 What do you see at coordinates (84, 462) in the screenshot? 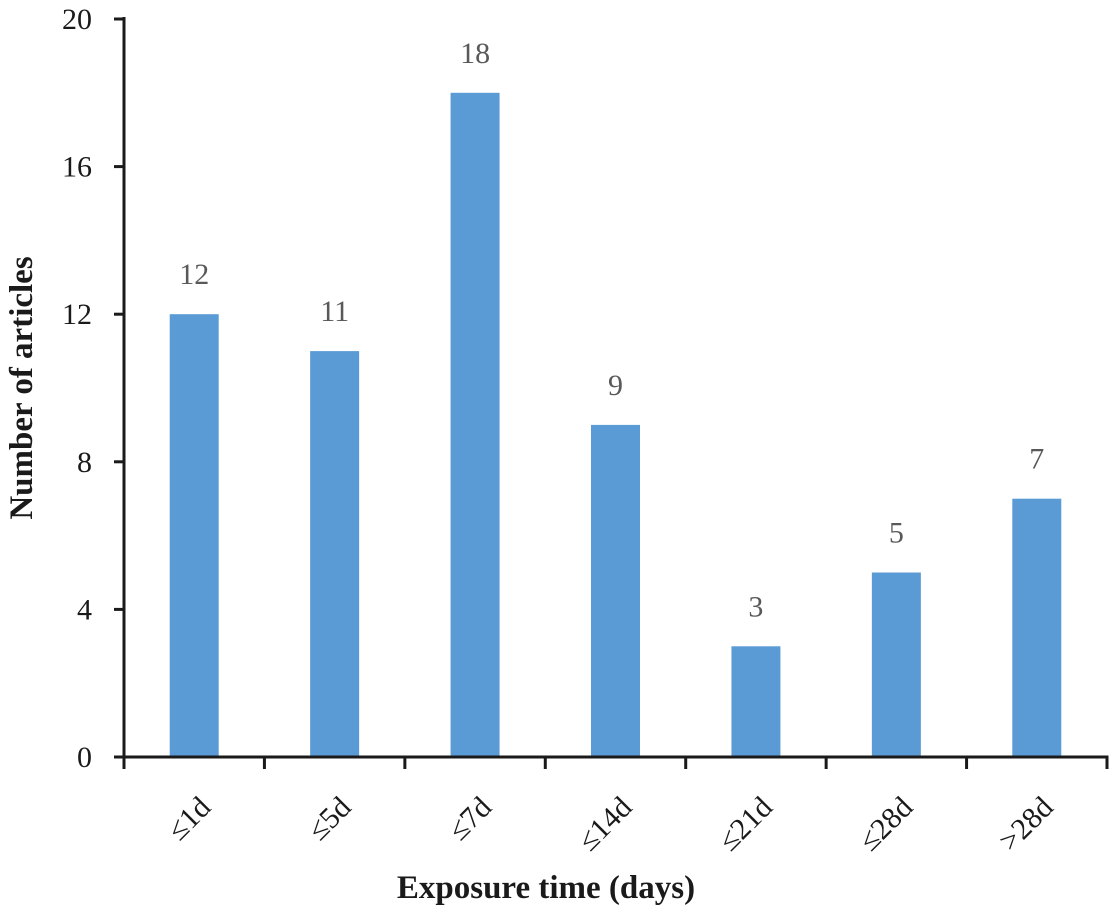
I see `y-tick-label: 8` at bounding box center [84, 462].